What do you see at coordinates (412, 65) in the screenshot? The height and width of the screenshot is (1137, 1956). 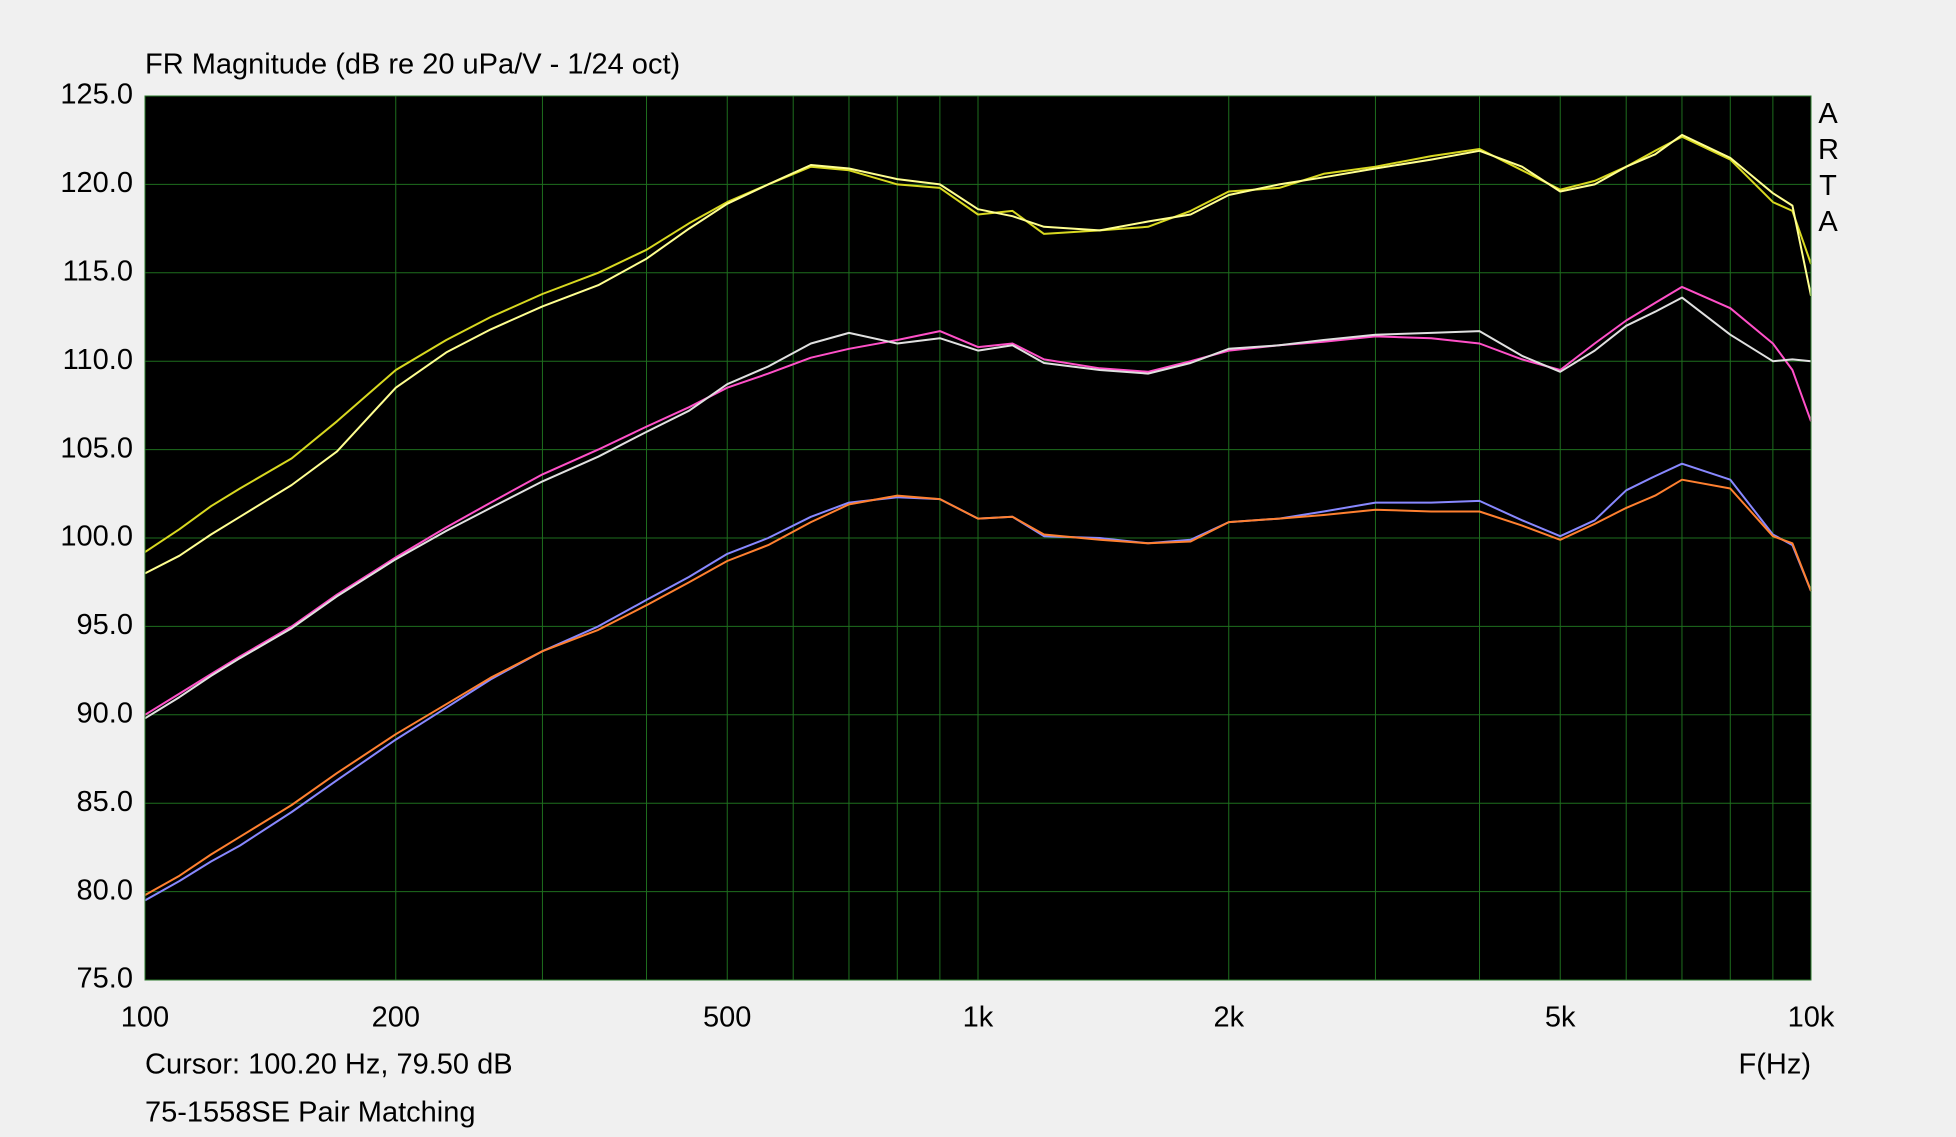 I see `chart-title: FR Magnitude (dB re 20 uPa/V - 1/24 oct)` at bounding box center [412, 65].